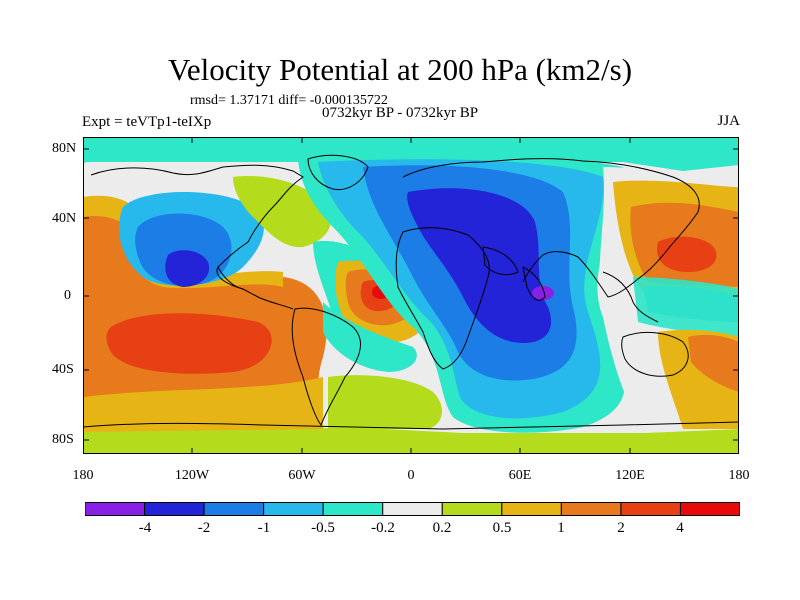 This screenshot has width=800, height=600. I want to click on x-tick-120e: 120E, so click(630, 475).